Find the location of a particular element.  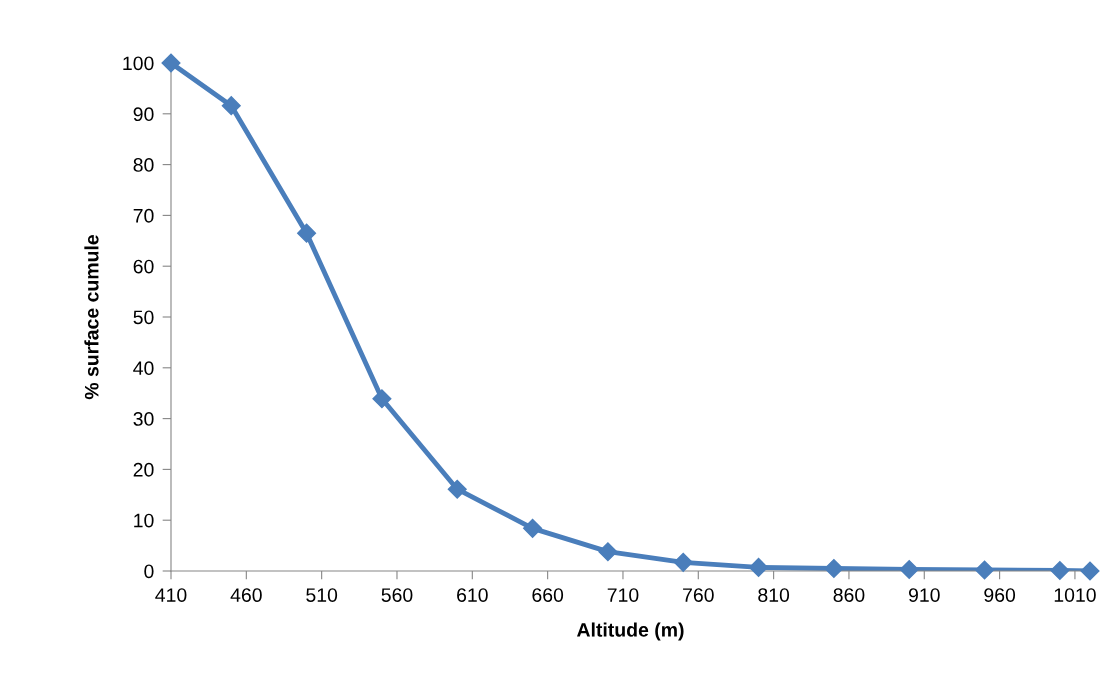

y-axis-title: % surface cumule is located at coordinates (91, 317).